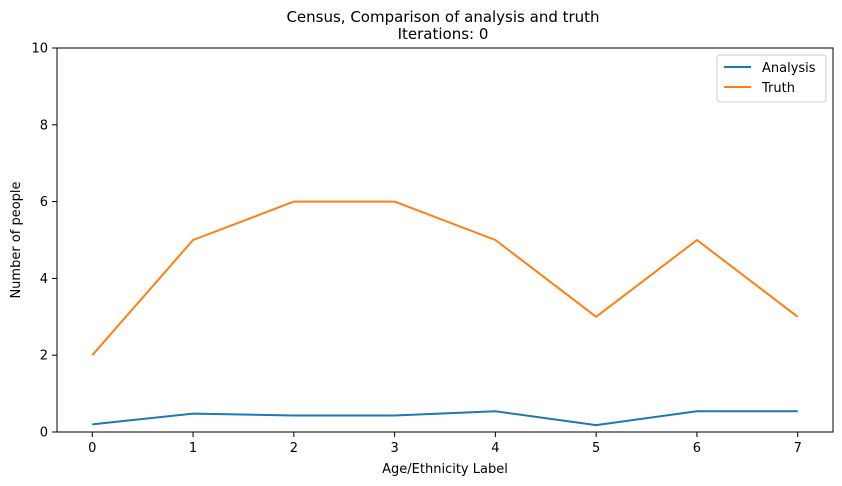 Image resolution: width=842 pixels, height=486 pixels. What do you see at coordinates (771, 78) in the screenshot?
I see `legend: Analysis Truth` at bounding box center [771, 78].